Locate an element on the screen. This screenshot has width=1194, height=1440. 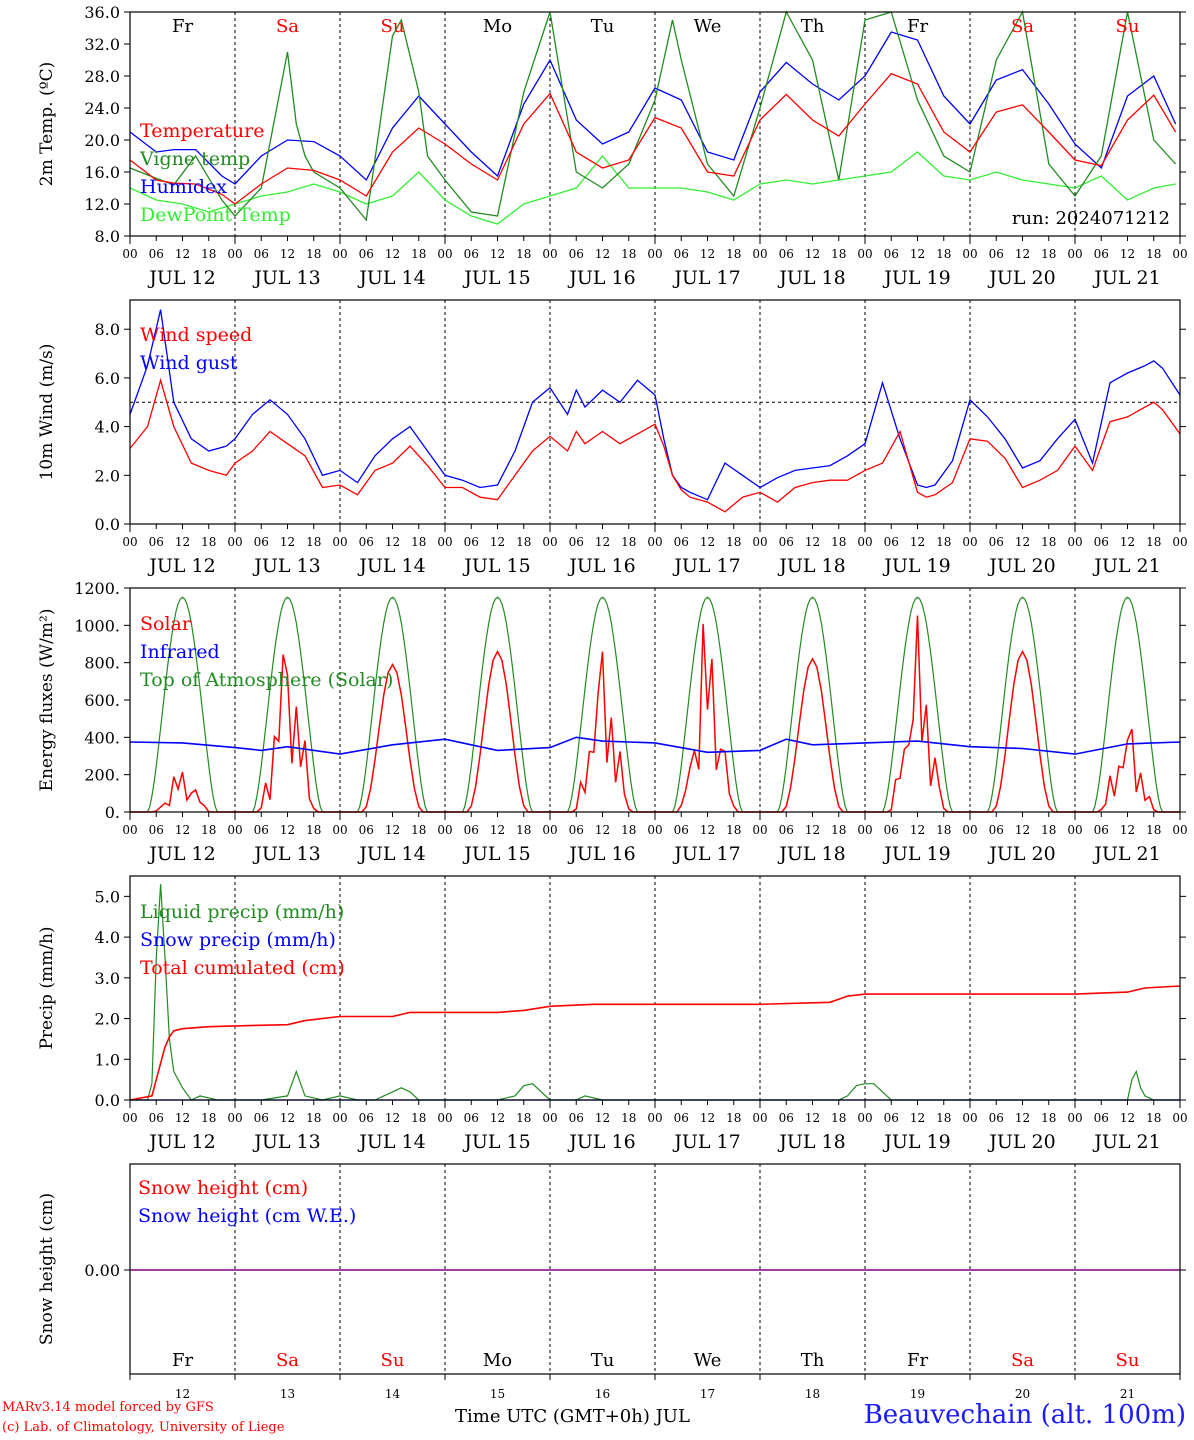
day-number: 18 is located at coordinates (812, 1394).